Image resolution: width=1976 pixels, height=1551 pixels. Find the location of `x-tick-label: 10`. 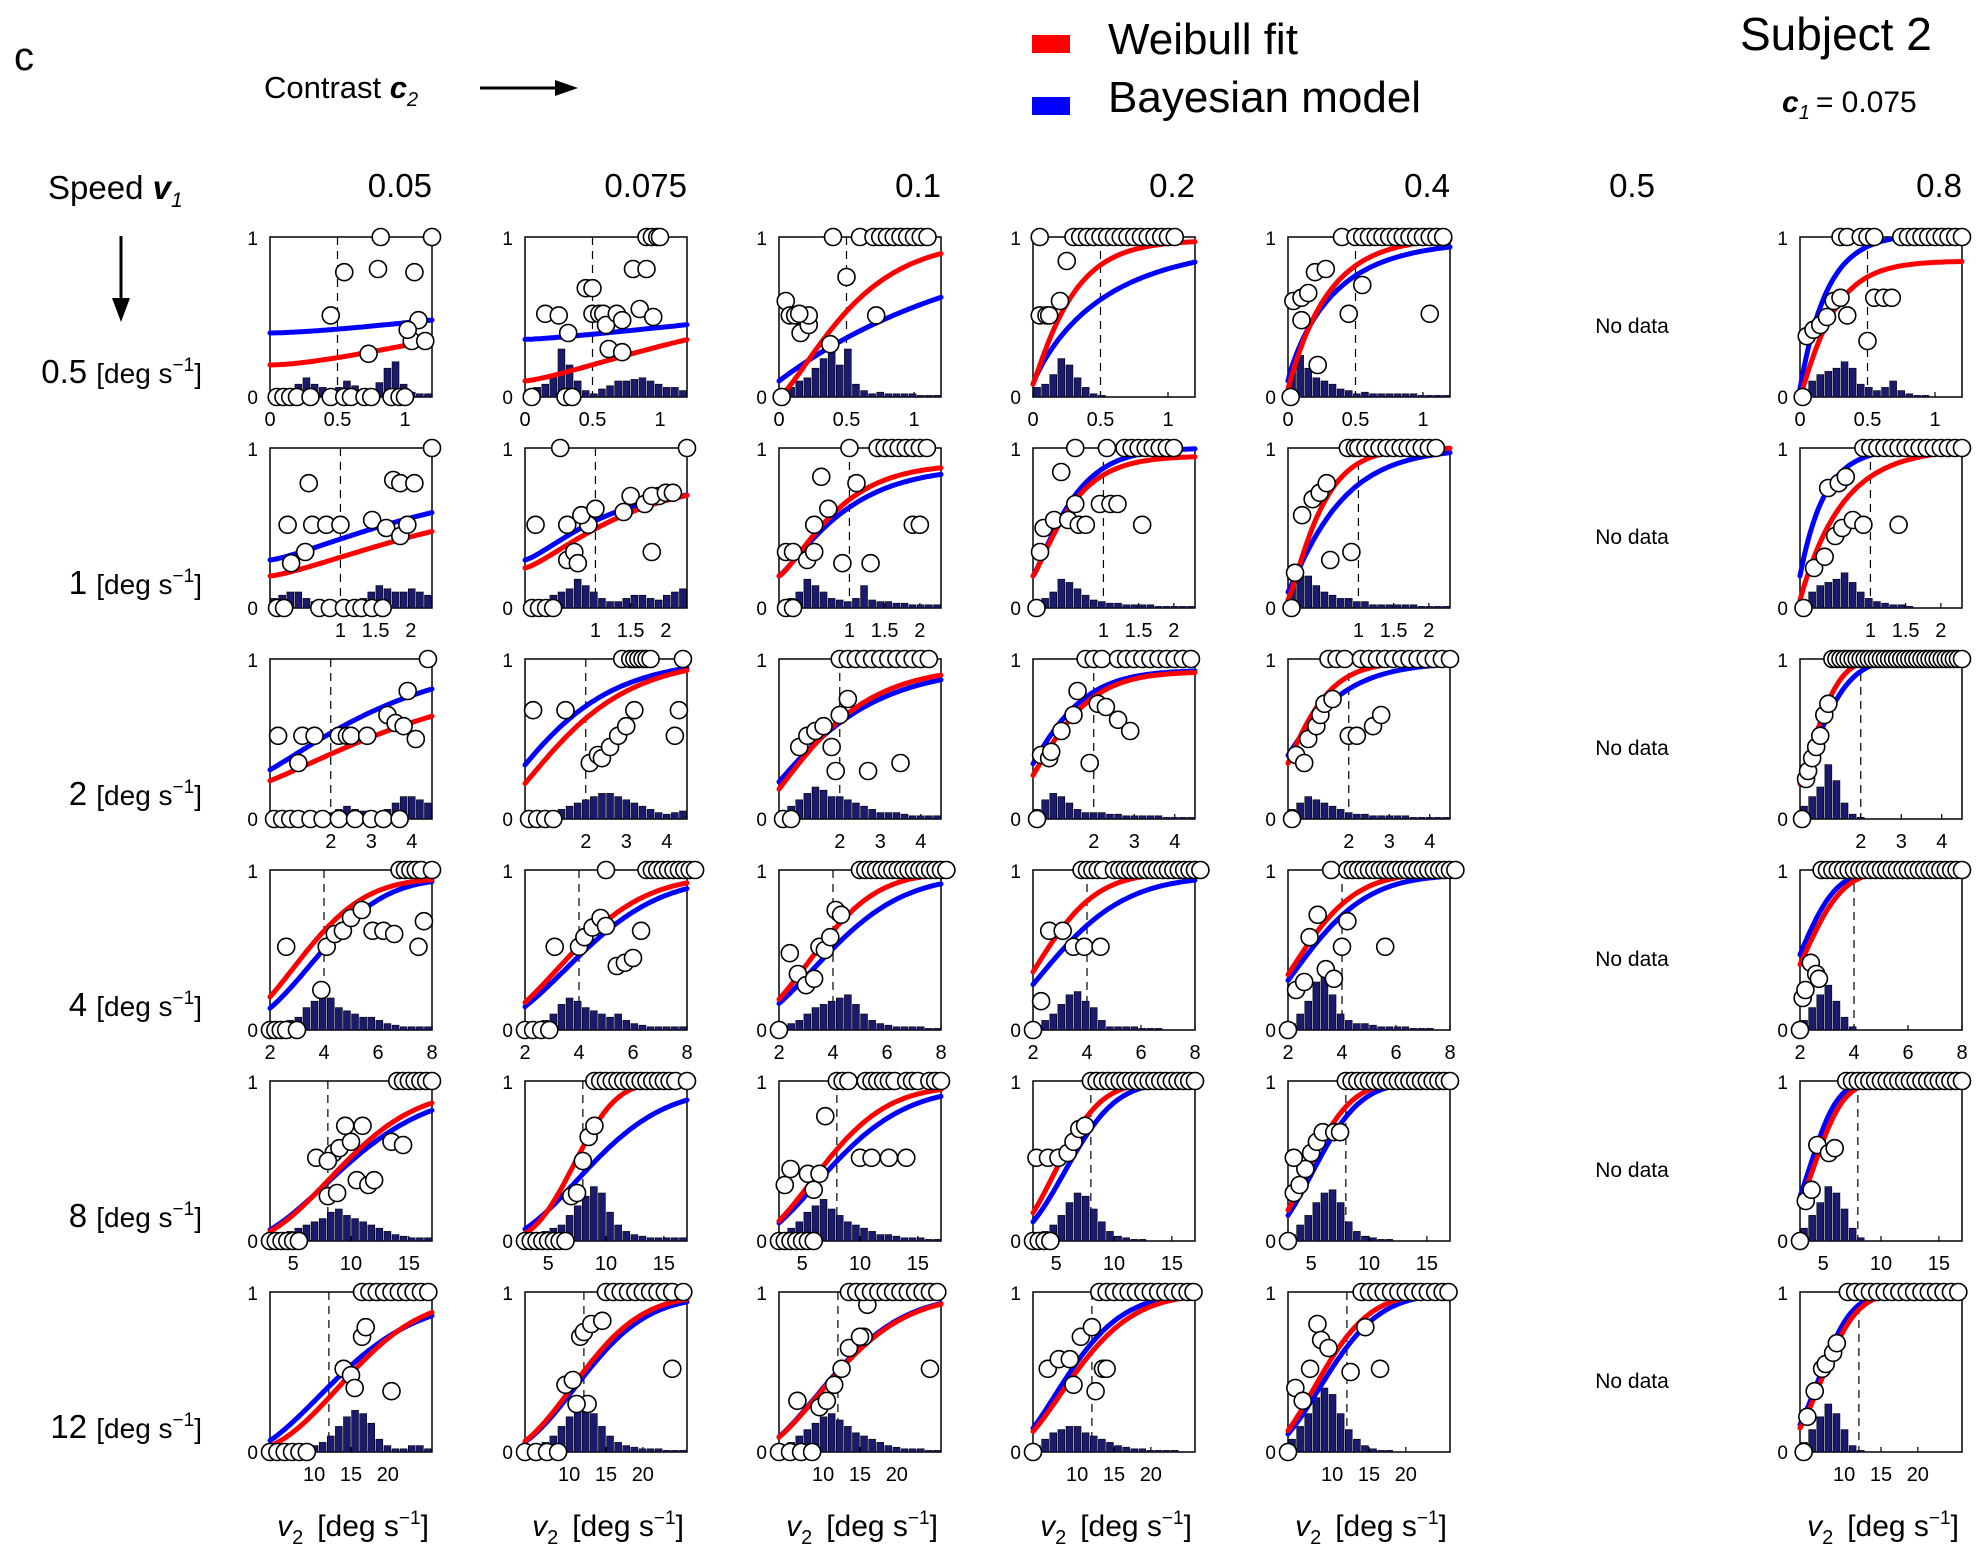

x-tick-label: 10 is located at coordinates (314, 1475).